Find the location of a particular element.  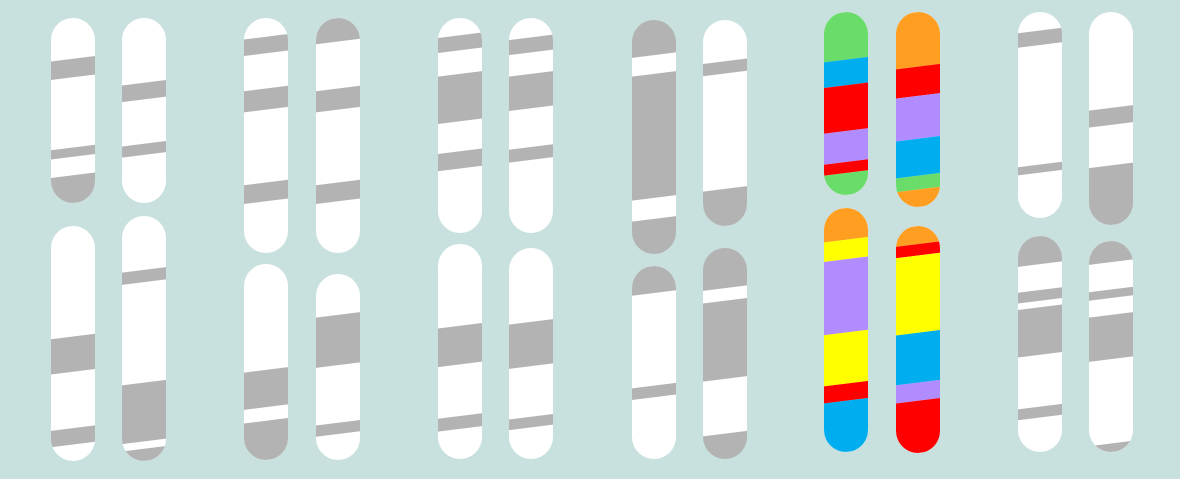

chromosome-g3-bottom-b is located at coordinates (531, 353).